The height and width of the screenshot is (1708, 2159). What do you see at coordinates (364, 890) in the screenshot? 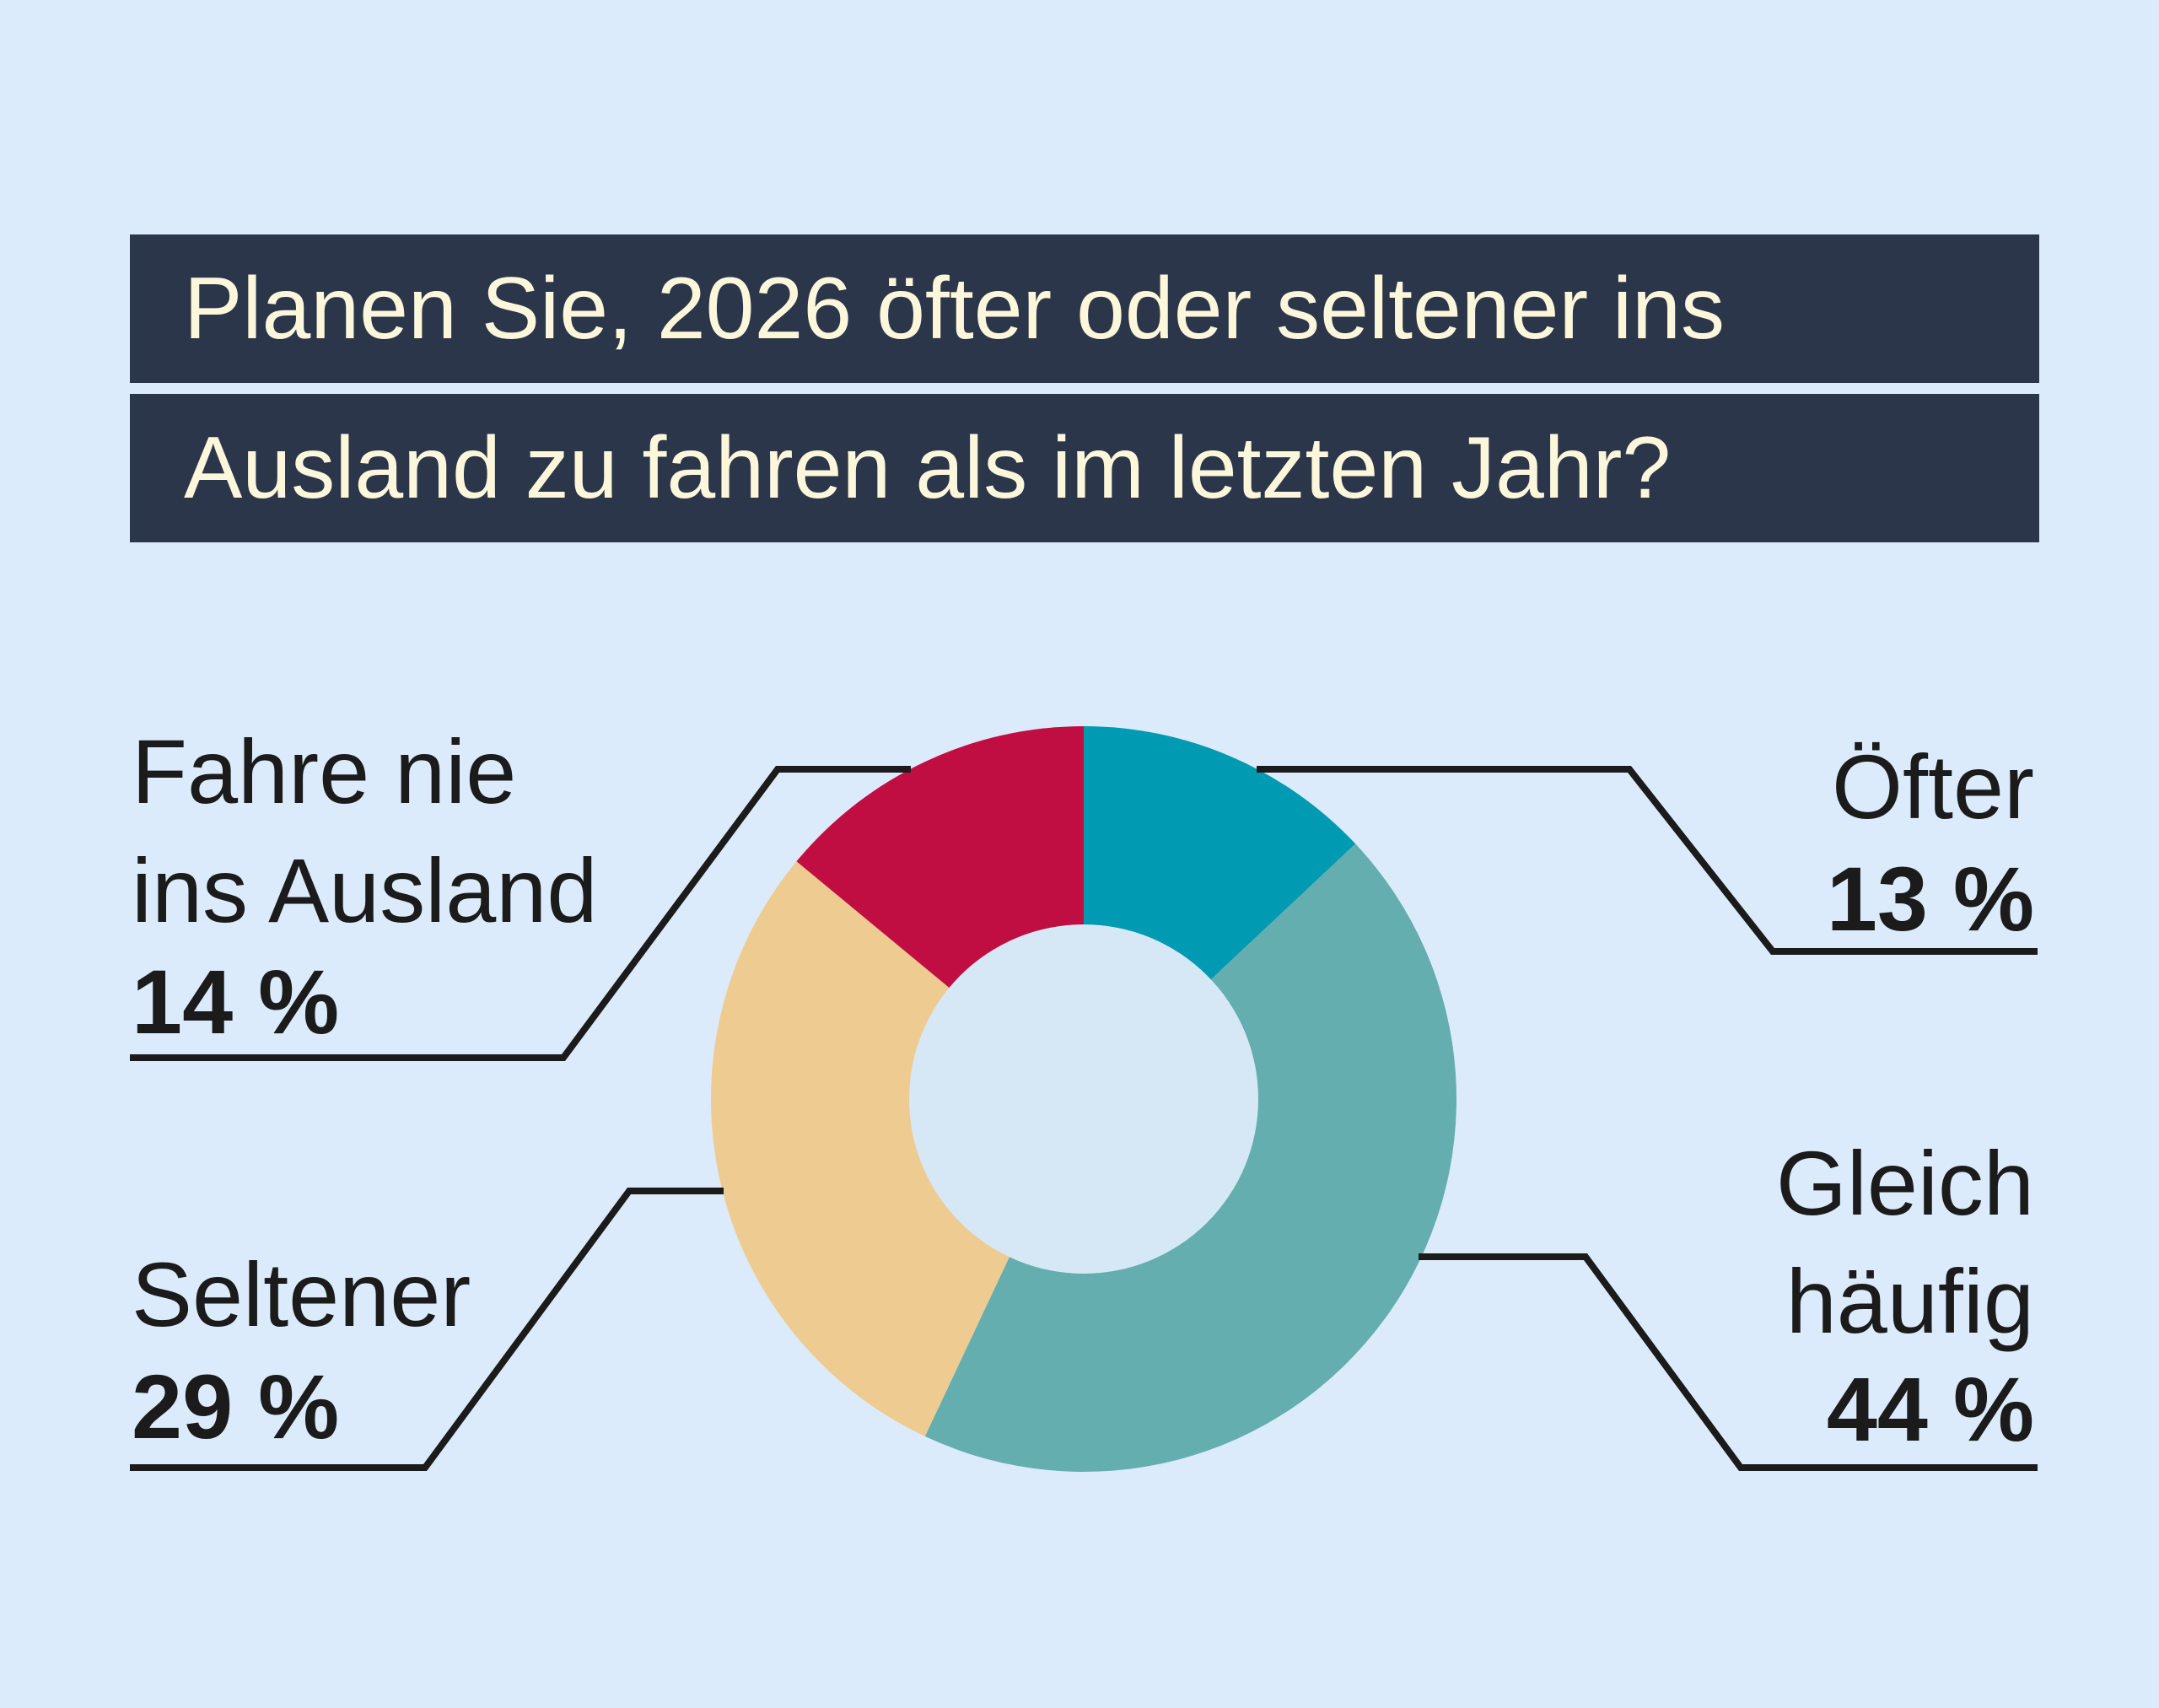
I see `slice-label-3-line-2: ins Ausland` at bounding box center [364, 890].